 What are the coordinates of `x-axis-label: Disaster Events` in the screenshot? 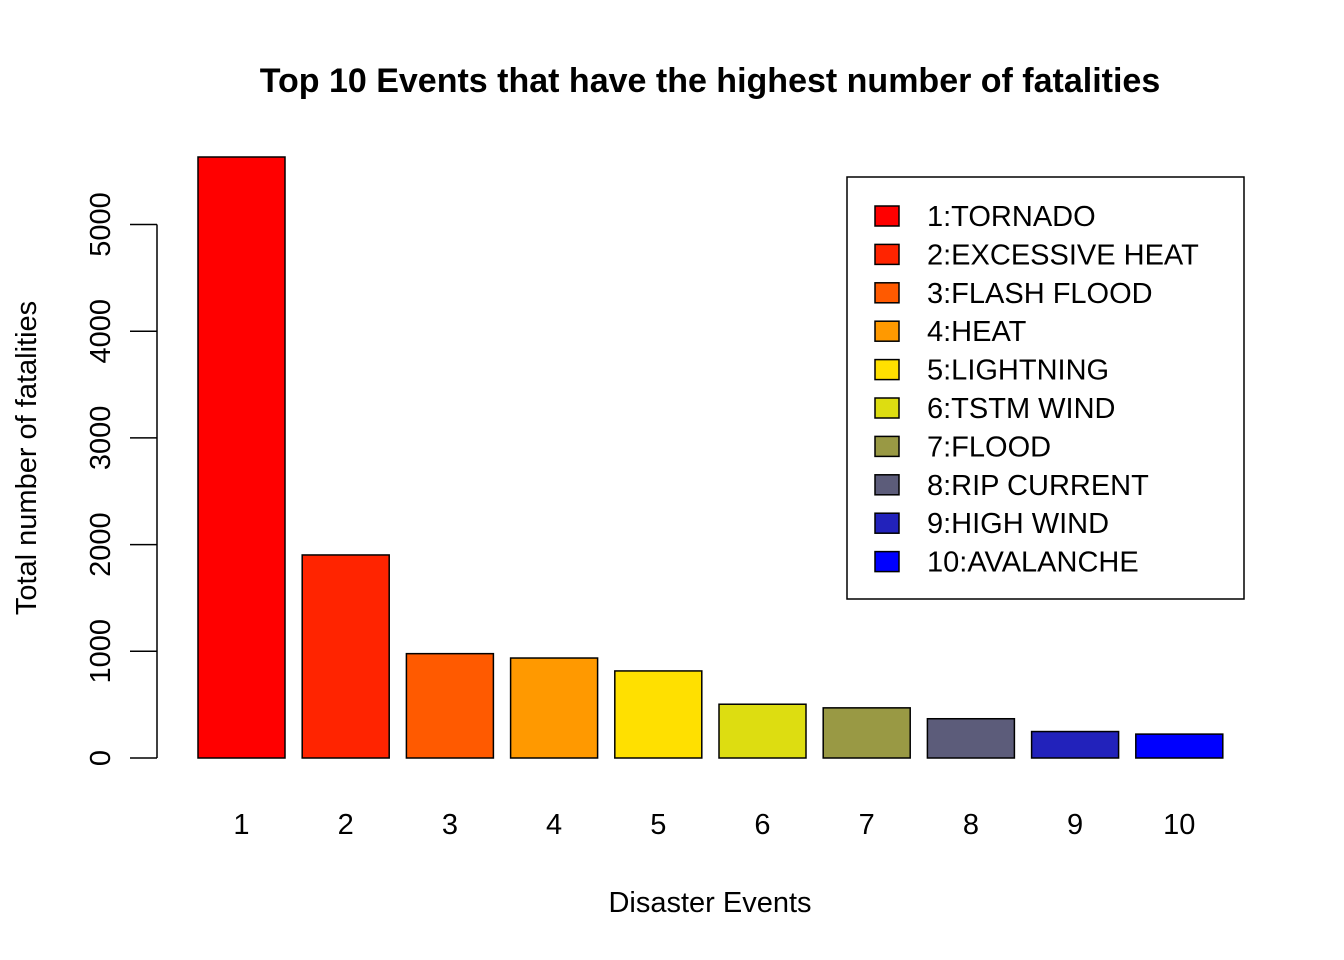 It's located at (709, 903).